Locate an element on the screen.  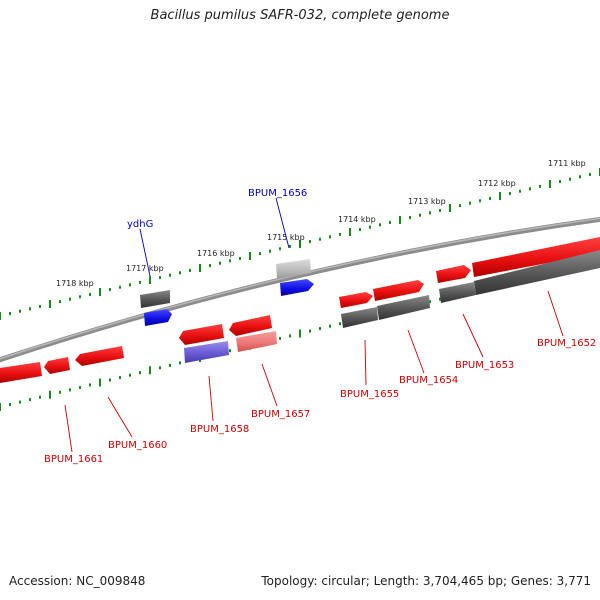
kbp-label-1717: 1717 kbp is located at coordinates (145, 268).